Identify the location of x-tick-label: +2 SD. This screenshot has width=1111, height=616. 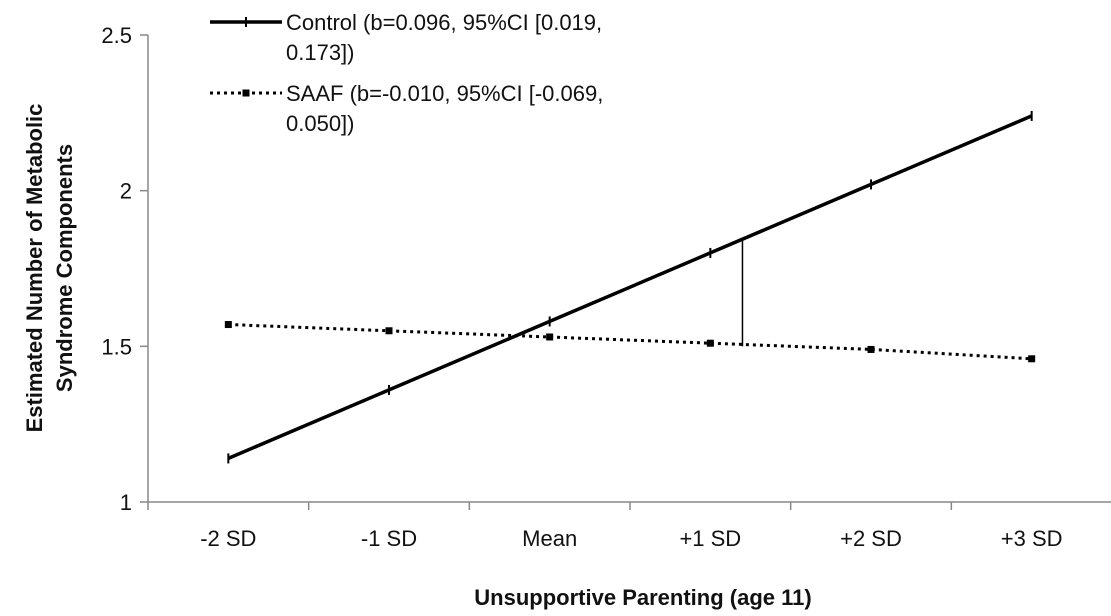
(871, 538).